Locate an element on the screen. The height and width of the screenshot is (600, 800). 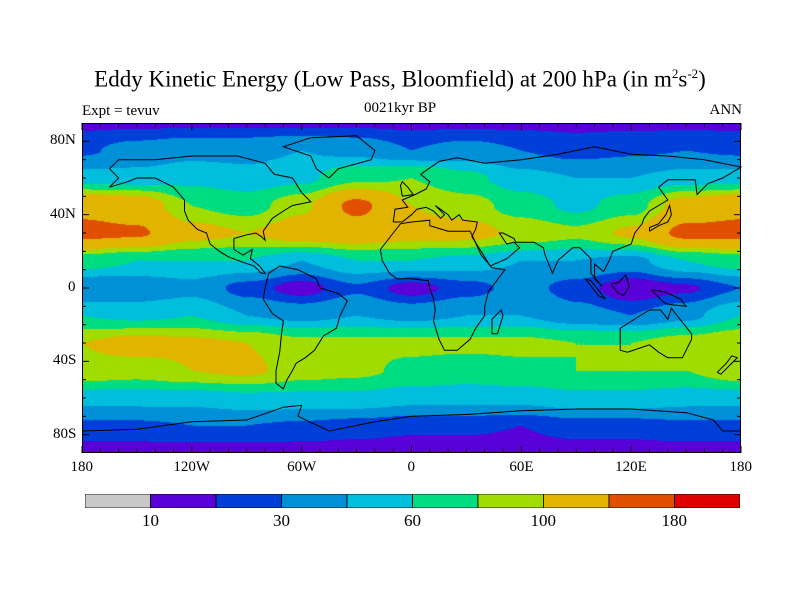
experiment-label: Expt = tevuv is located at coordinates (121, 111).